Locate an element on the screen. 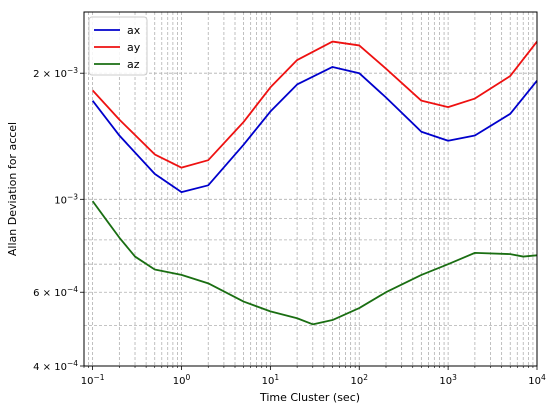 The image size is (550, 408). x-axis-label: Time Cluster (sec) is located at coordinates (309, 397).